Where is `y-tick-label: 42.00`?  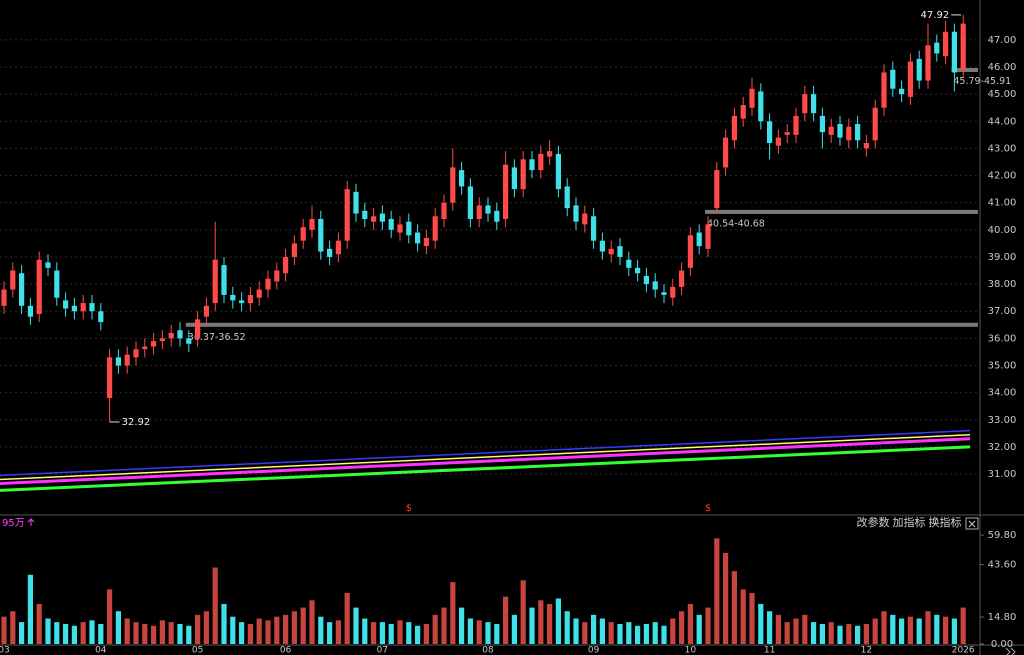 y-tick-label: 42.00 is located at coordinates (1002, 176).